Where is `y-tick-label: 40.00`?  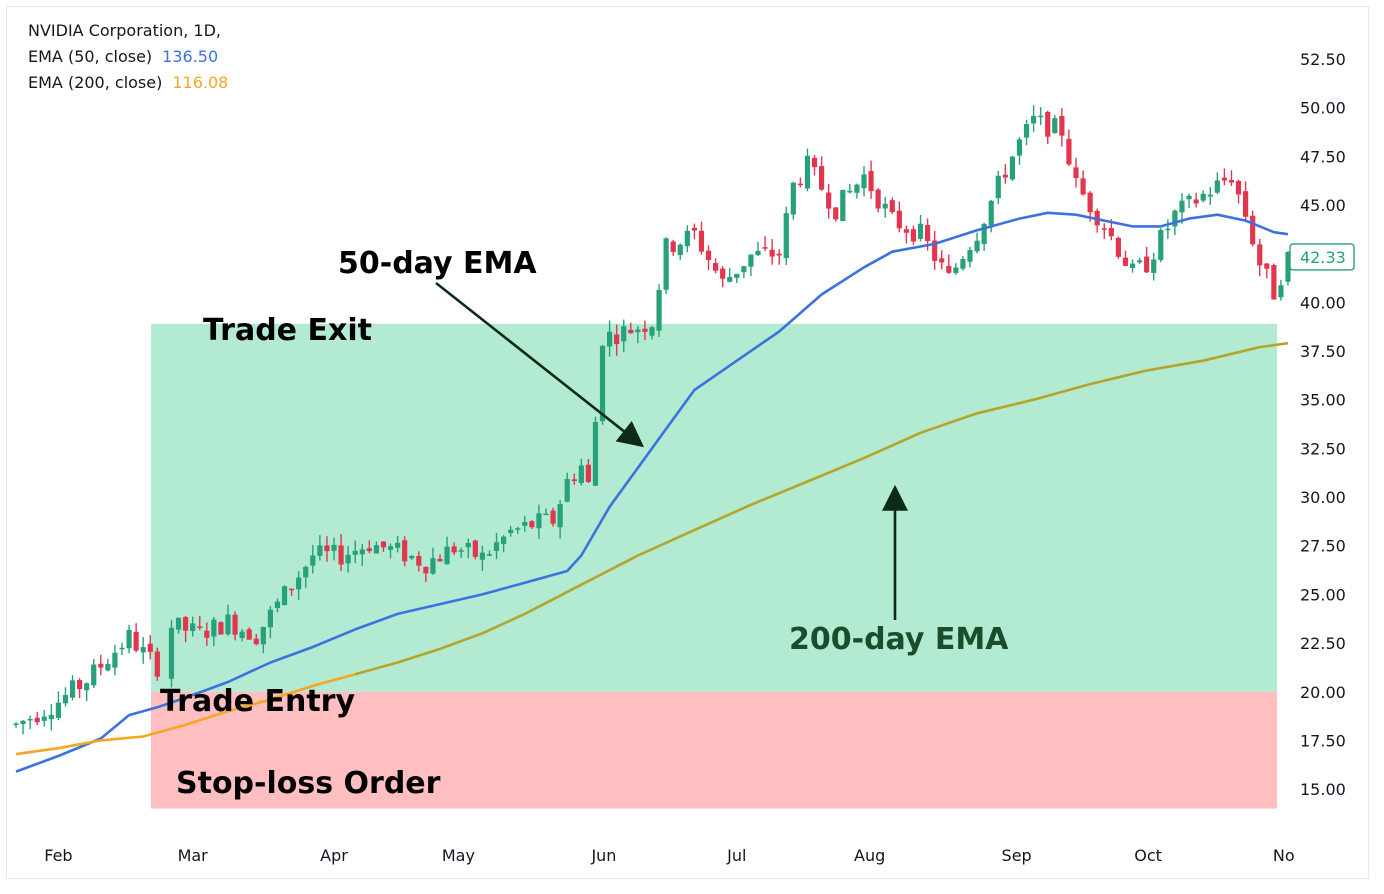
y-tick-label: 40.00 is located at coordinates (1323, 302).